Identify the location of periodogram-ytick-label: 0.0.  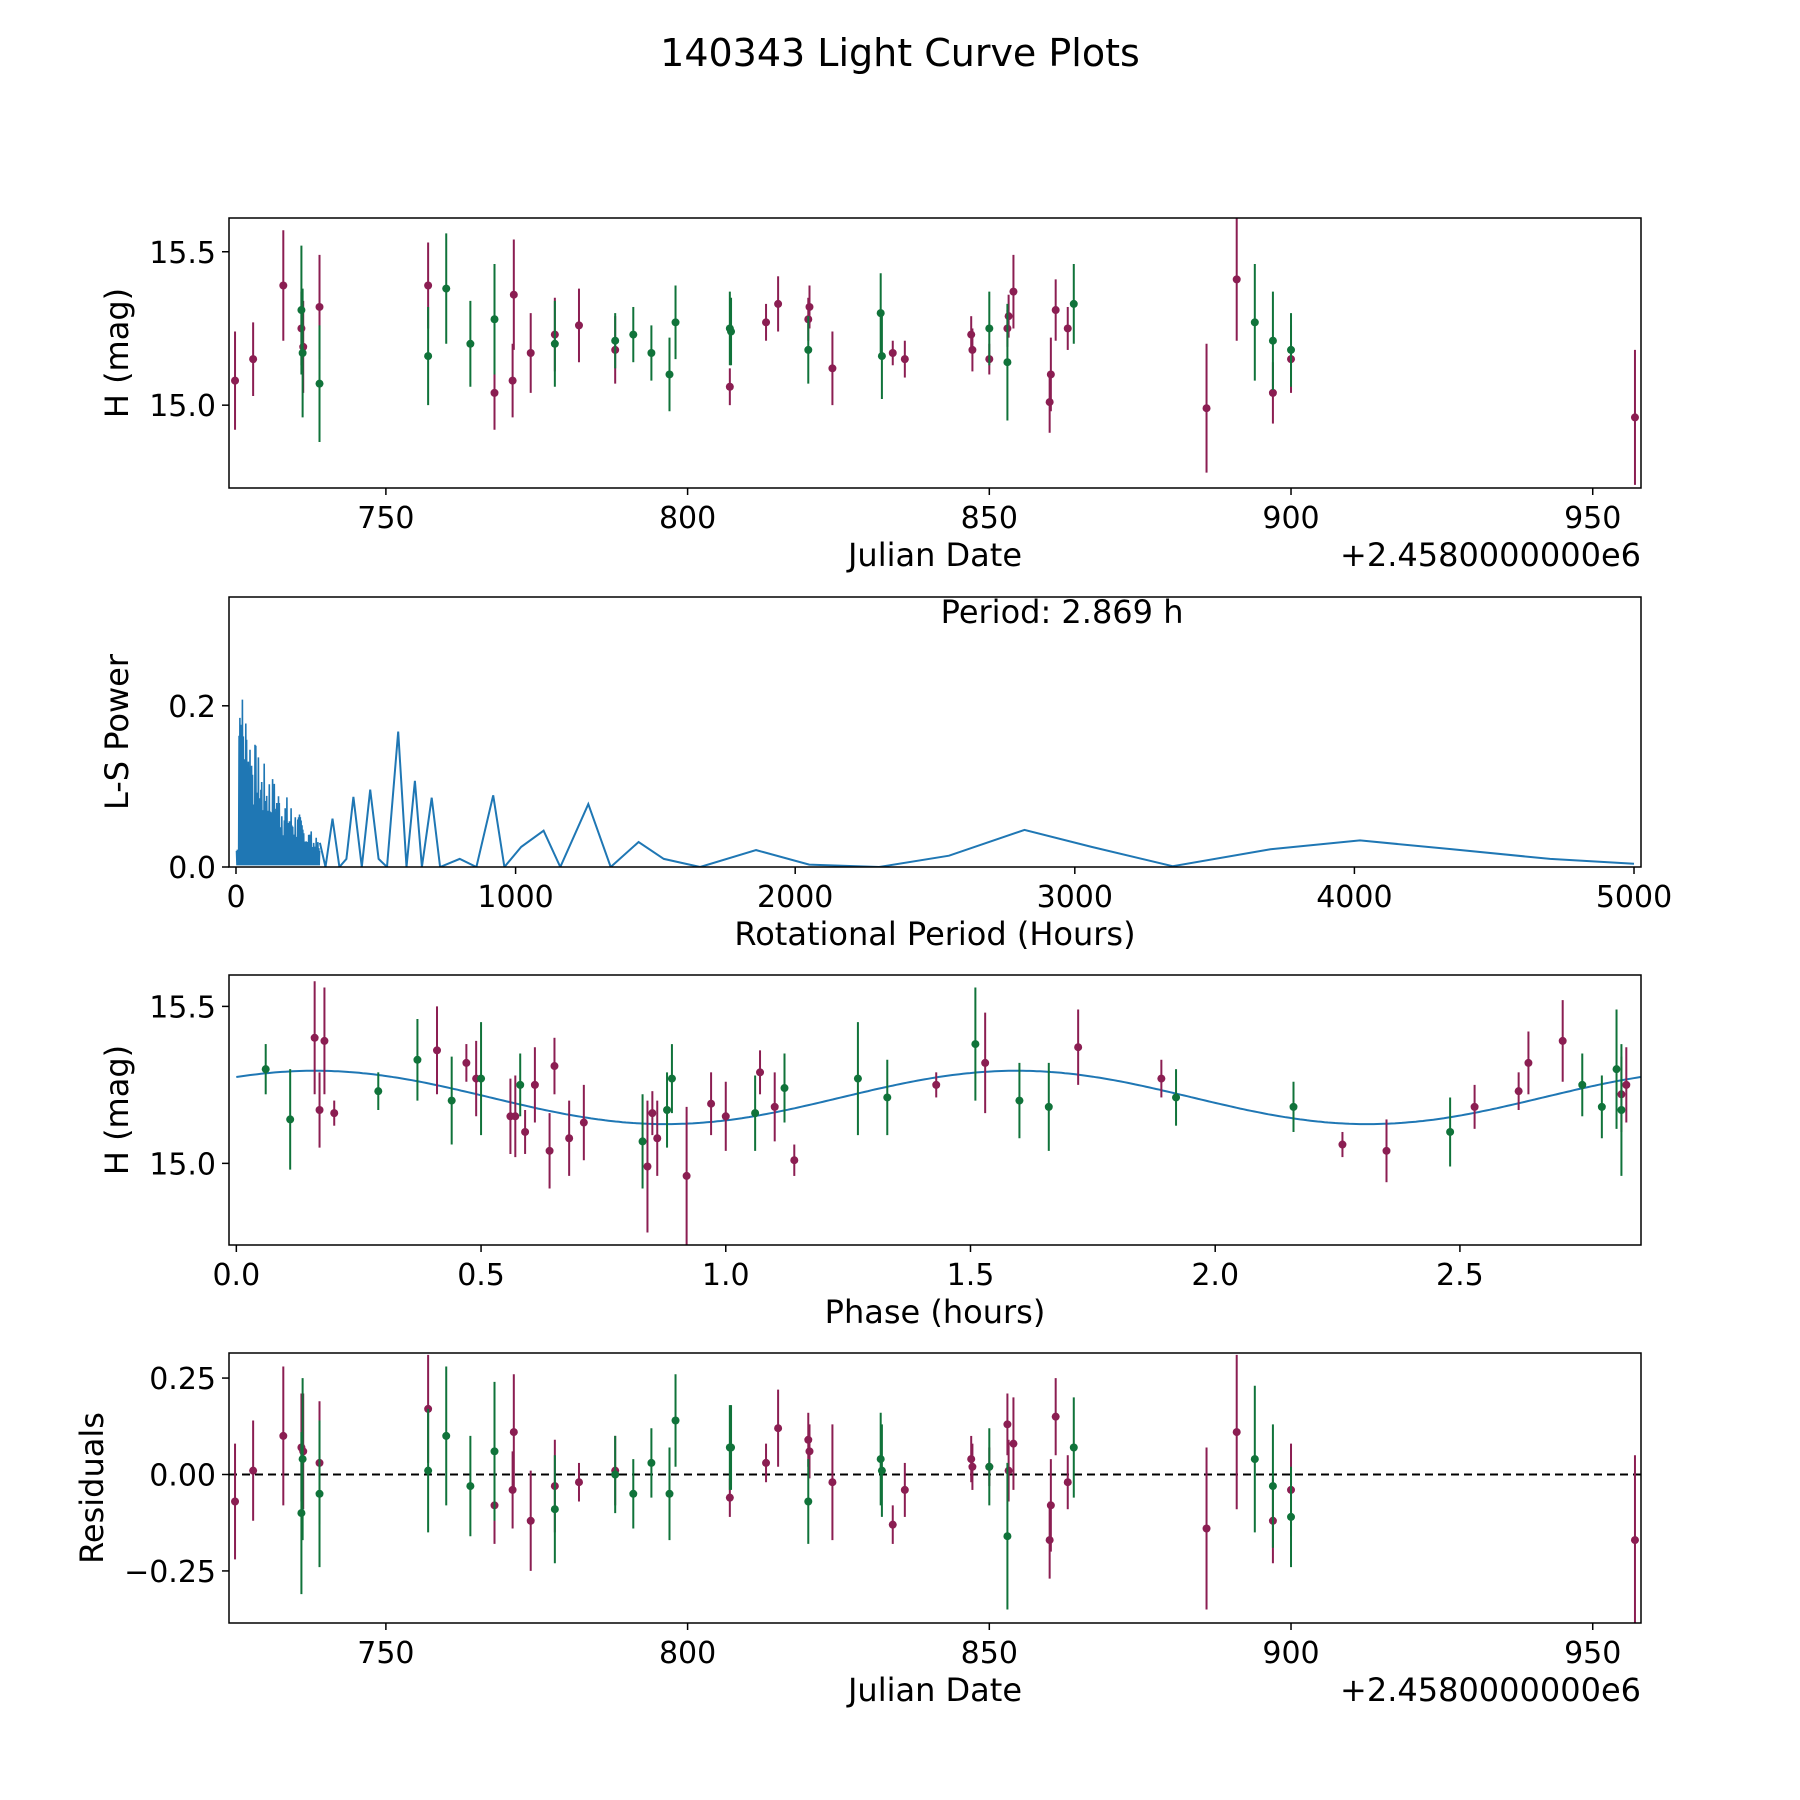
(192, 868).